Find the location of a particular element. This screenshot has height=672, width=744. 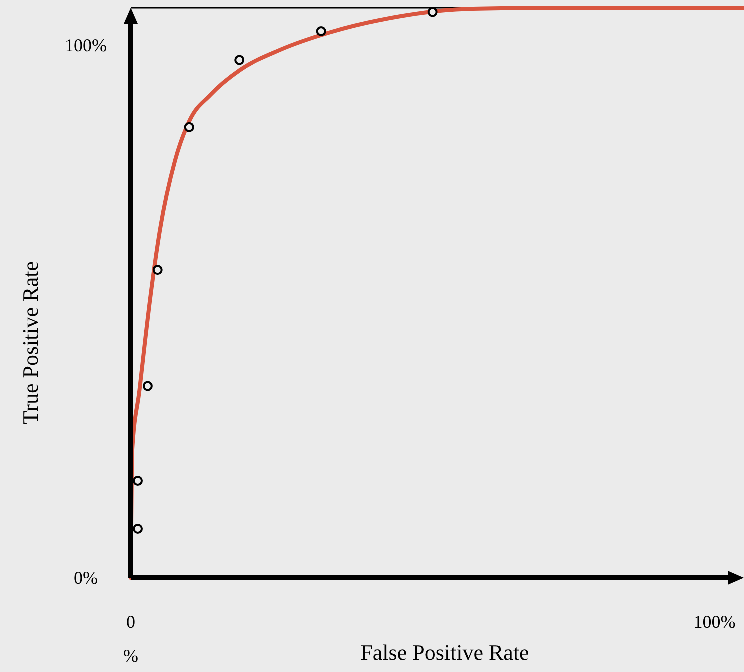

x-tick-label: 0 % is located at coordinates (131, 639).